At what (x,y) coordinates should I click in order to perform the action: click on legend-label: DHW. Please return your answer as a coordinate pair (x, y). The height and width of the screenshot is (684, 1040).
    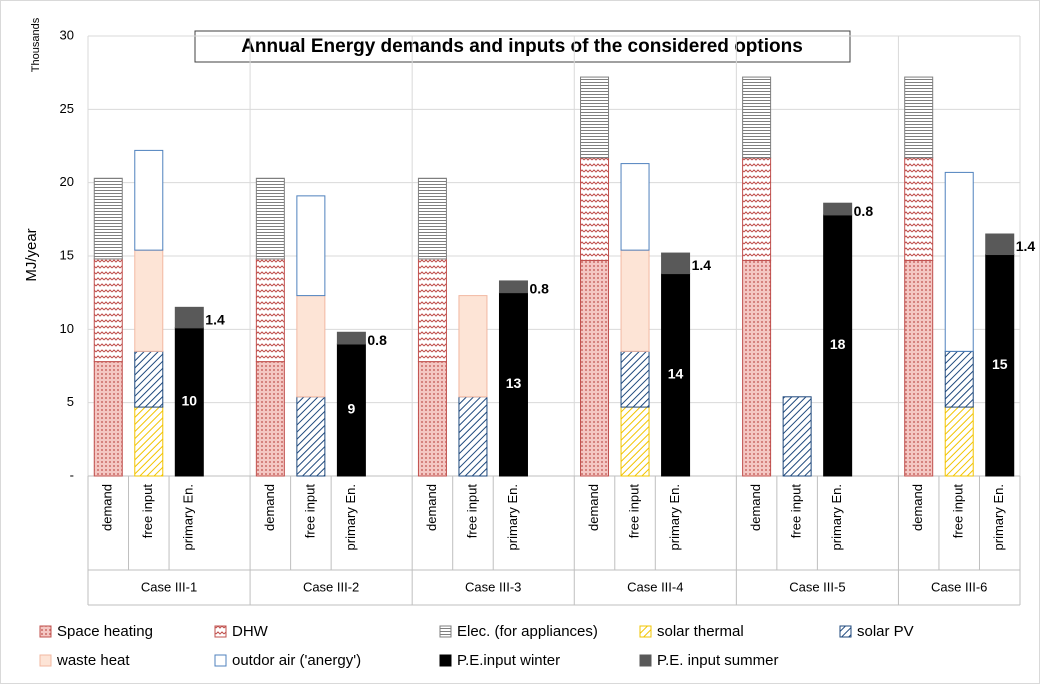
    Looking at the image, I should click on (250, 631).